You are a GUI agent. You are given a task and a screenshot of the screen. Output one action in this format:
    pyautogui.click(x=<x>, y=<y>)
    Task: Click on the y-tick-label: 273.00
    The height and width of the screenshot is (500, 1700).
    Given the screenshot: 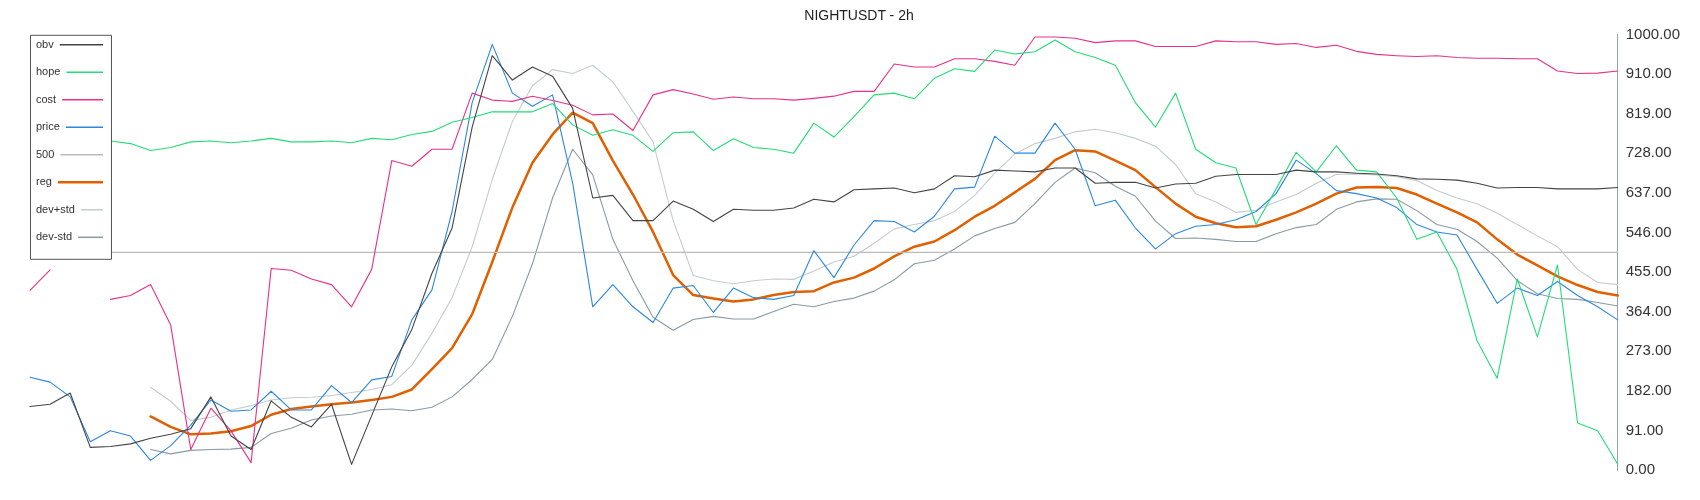 What is the action you would take?
    pyautogui.click(x=1648, y=350)
    